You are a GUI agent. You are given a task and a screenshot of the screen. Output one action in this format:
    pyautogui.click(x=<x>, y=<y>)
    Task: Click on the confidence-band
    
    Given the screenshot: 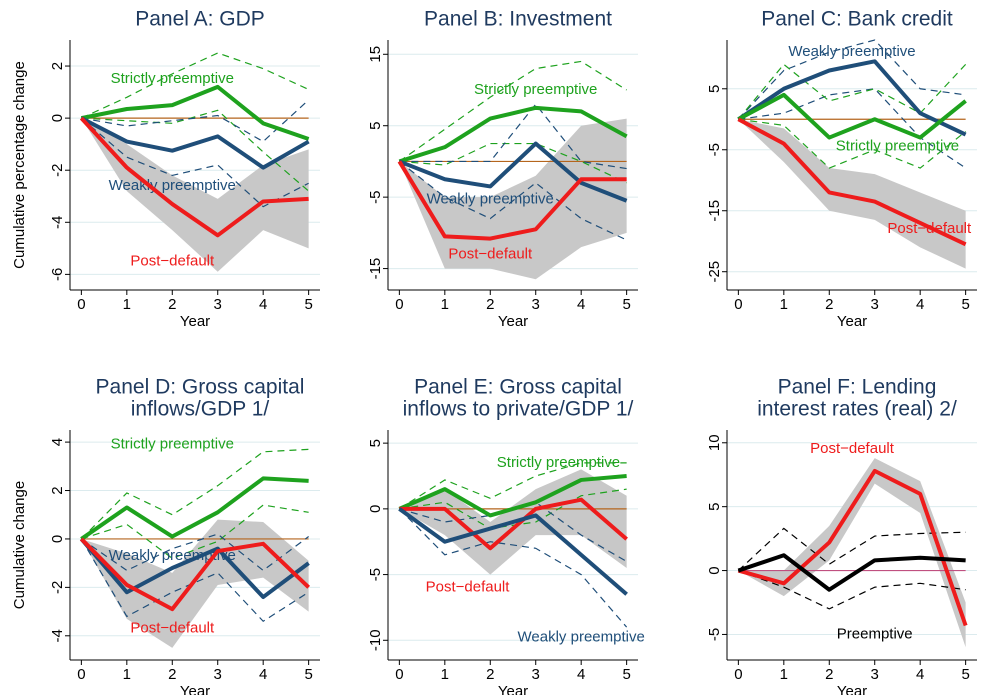 What is the action you would take?
    pyautogui.click(x=195, y=195)
    